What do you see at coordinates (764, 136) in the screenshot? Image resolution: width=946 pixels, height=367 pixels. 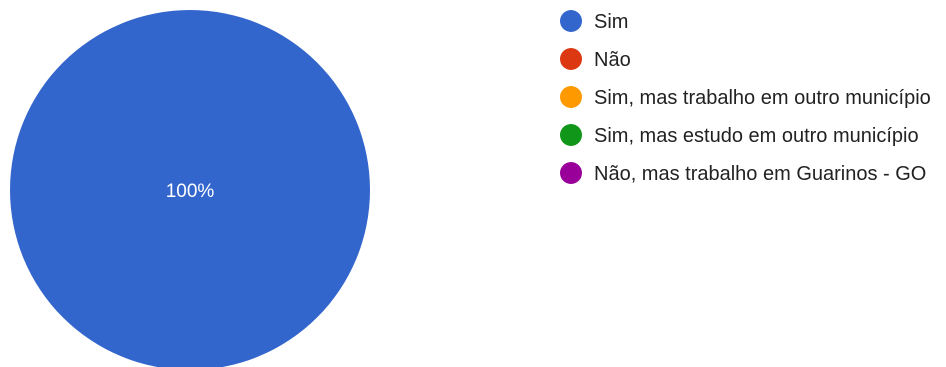 I see `legend-label: Sim, mas estudo em outro município` at bounding box center [764, 136].